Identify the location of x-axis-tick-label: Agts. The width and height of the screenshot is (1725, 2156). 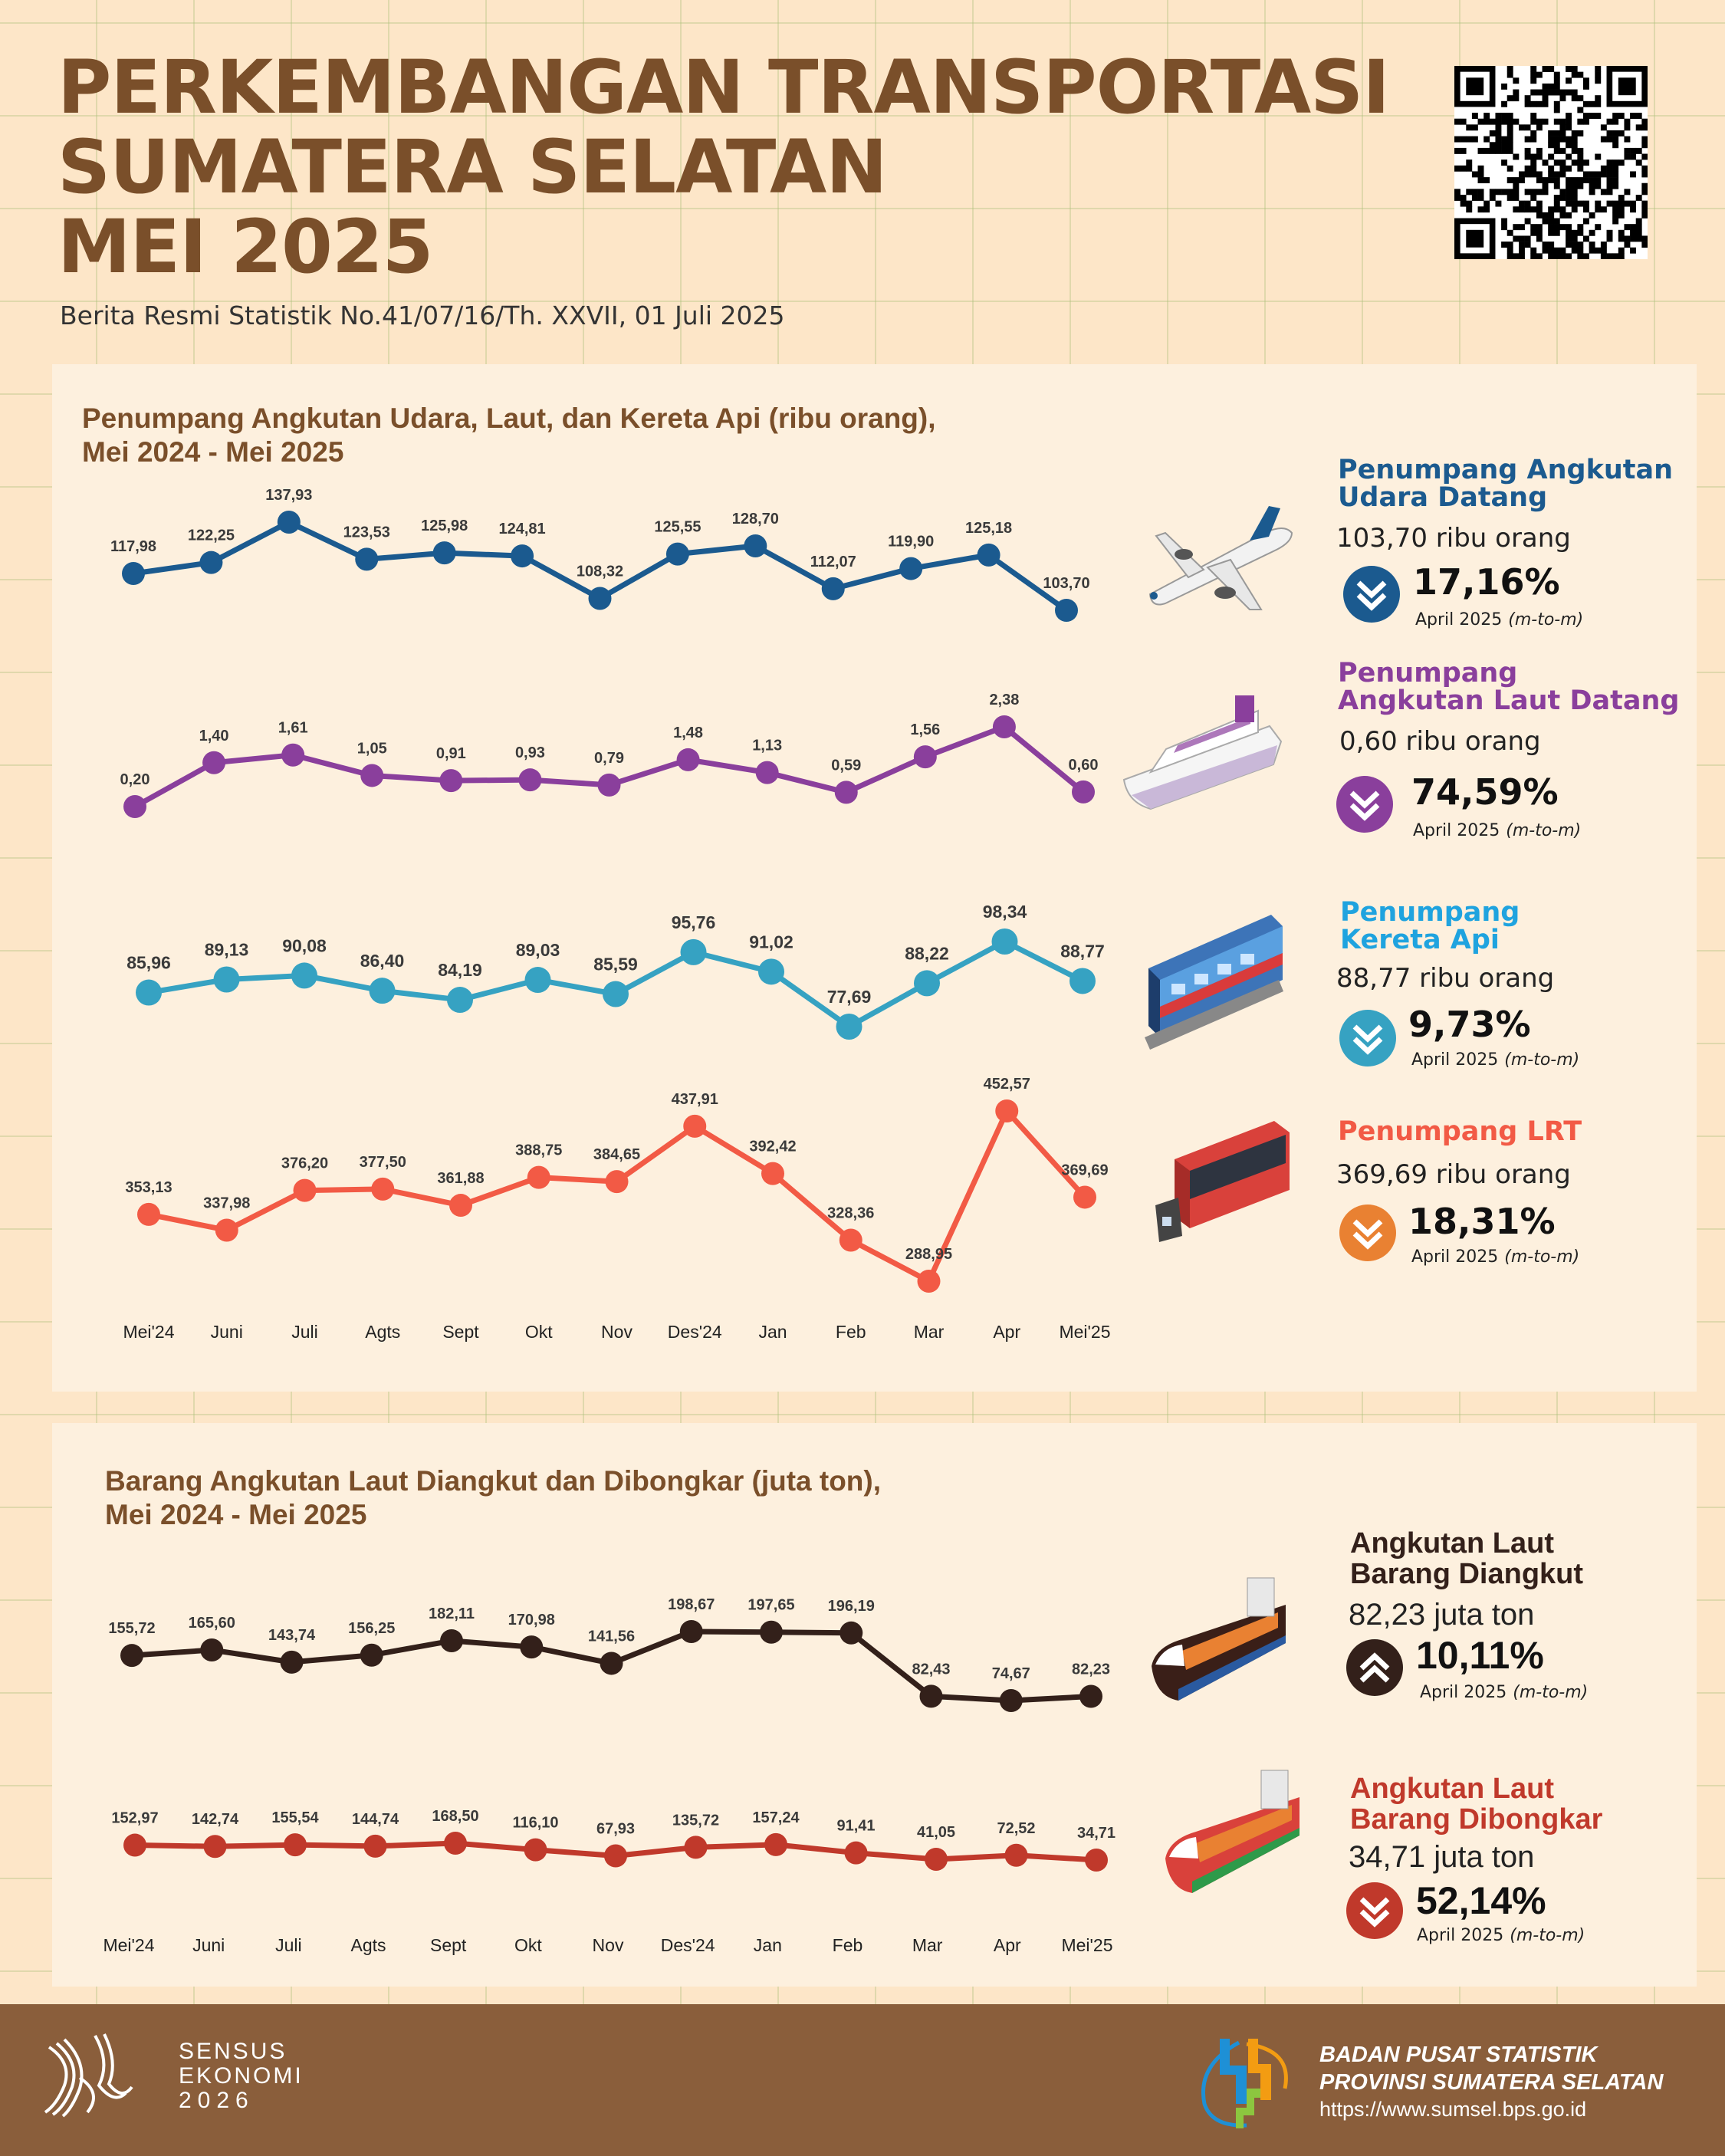
(383, 1332).